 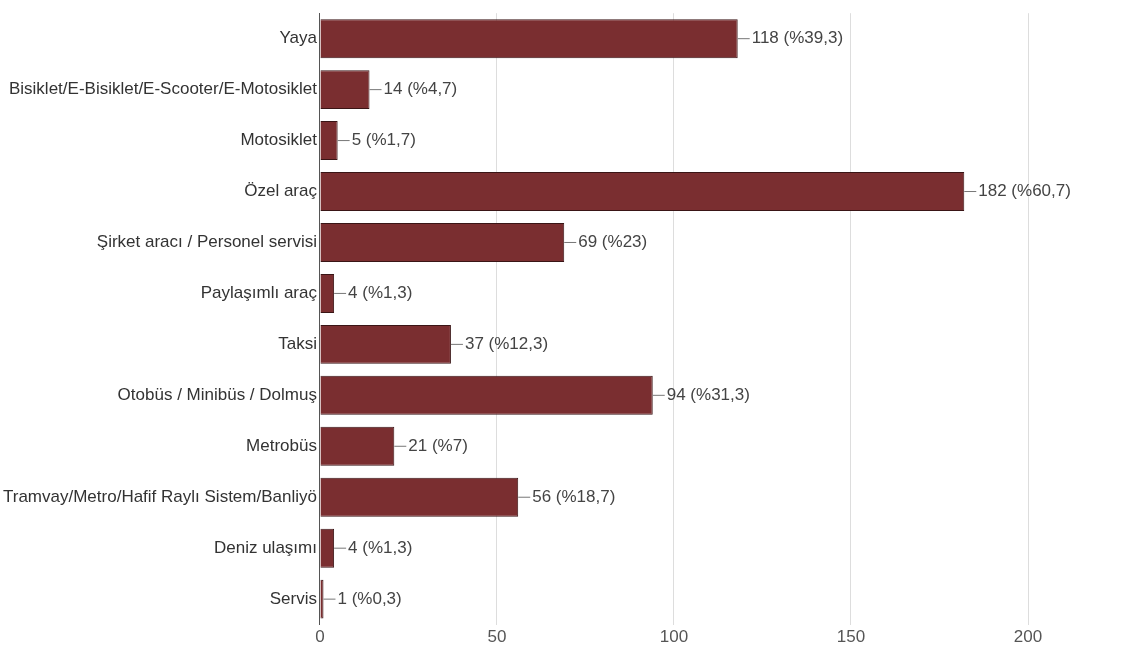 I want to click on data-label: 56 (%18,7), so click(x=574, y=496).